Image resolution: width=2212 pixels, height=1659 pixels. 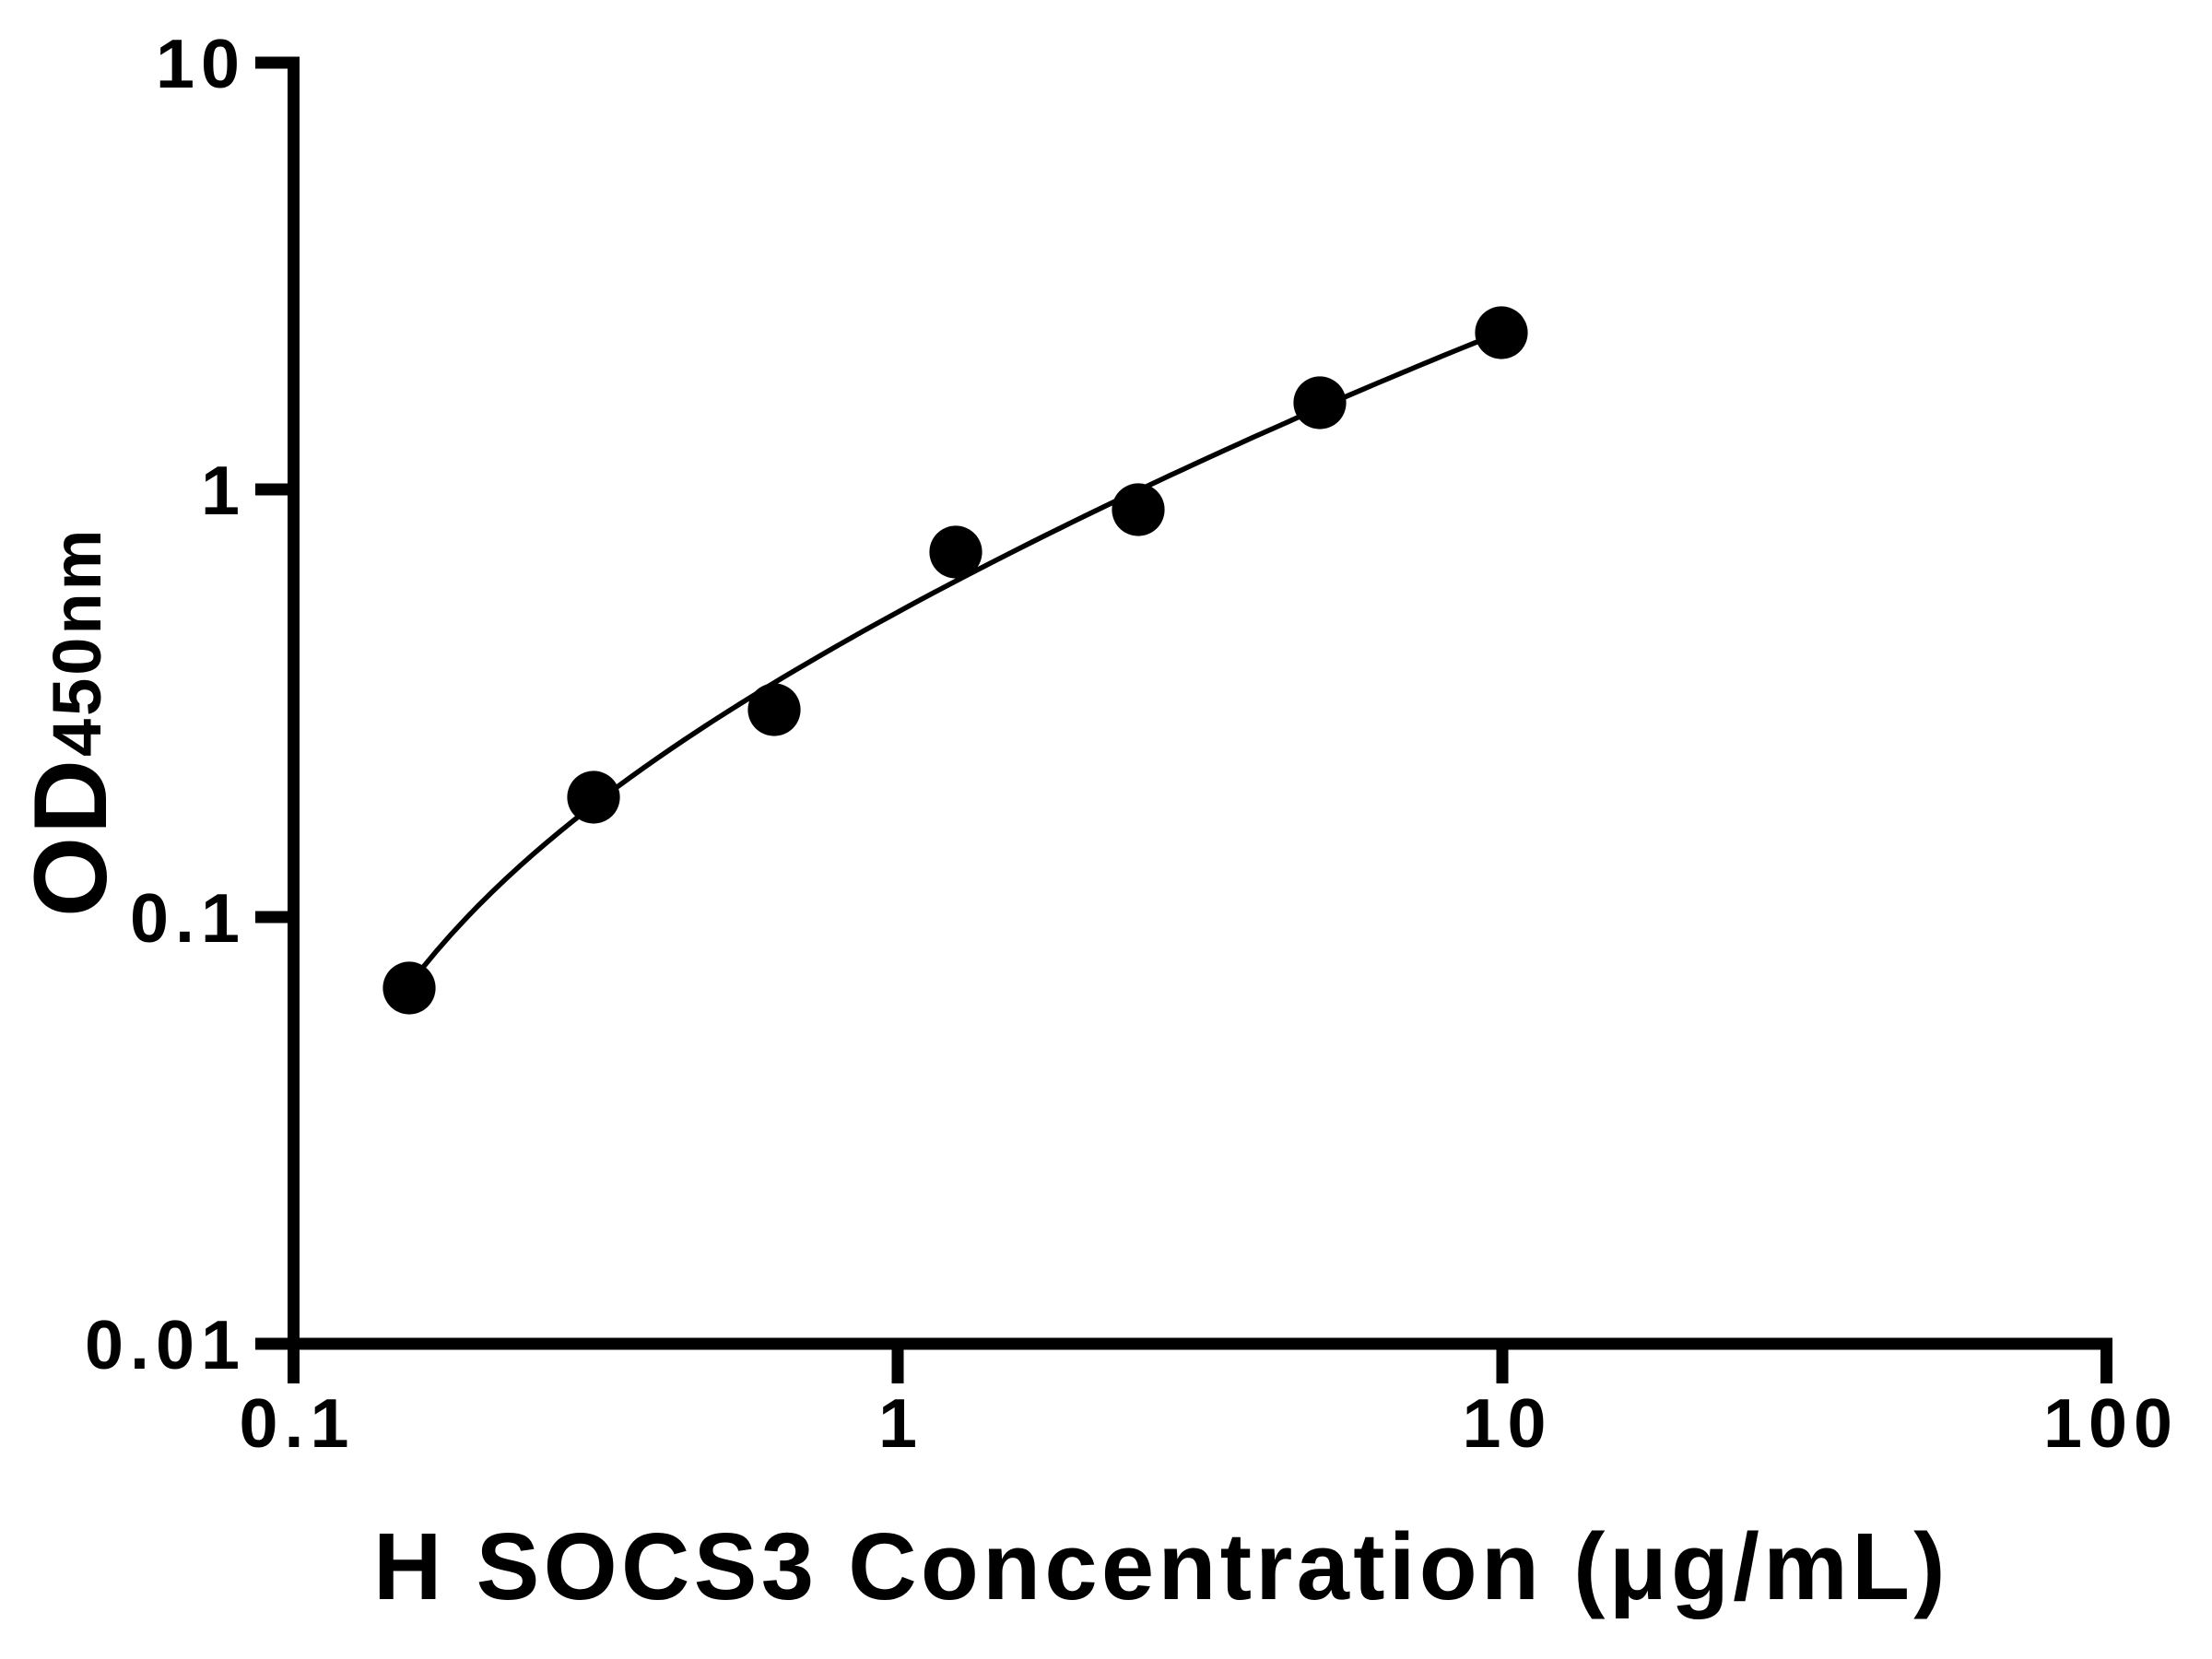 What do you see at coordinates (2111, 1423) in the screenshot?
I see `svg-text: 100` at bounding box center [2111, 1423].